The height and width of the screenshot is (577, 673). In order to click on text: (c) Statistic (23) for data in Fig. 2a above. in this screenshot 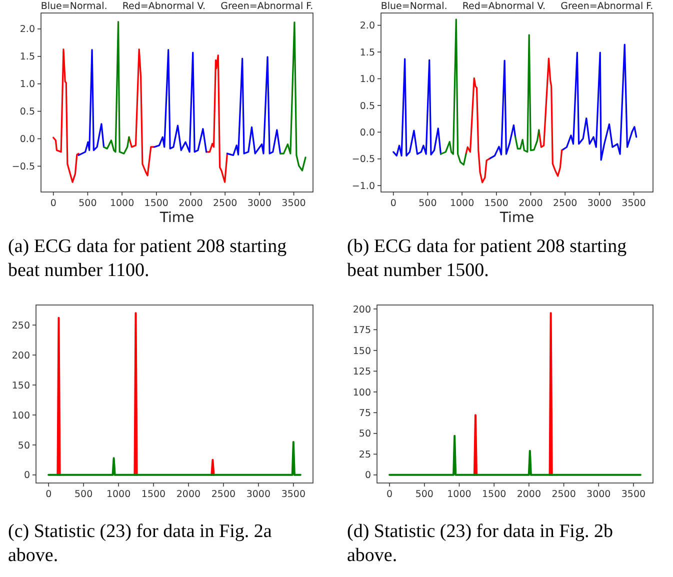, I will do `click(140, 543)`.